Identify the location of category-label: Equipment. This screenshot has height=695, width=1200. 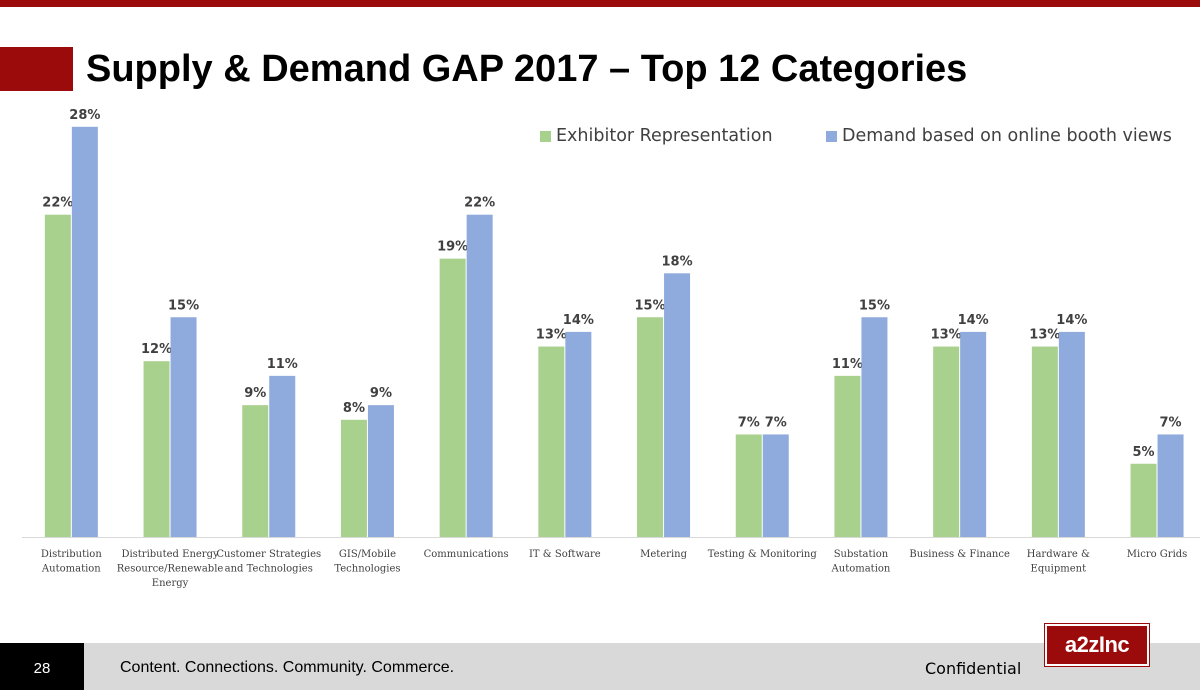
(1059, 569).